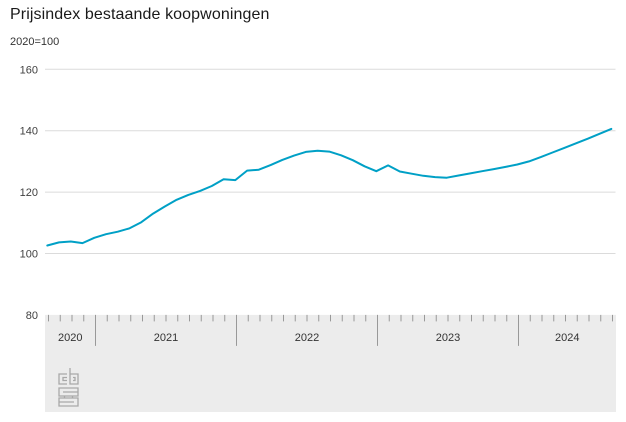 This screenshot has height=422, width=626. Describe the element at coordinates (307, 338) in the screenshot. I see `x-axis-year-label: 2022` at that location.